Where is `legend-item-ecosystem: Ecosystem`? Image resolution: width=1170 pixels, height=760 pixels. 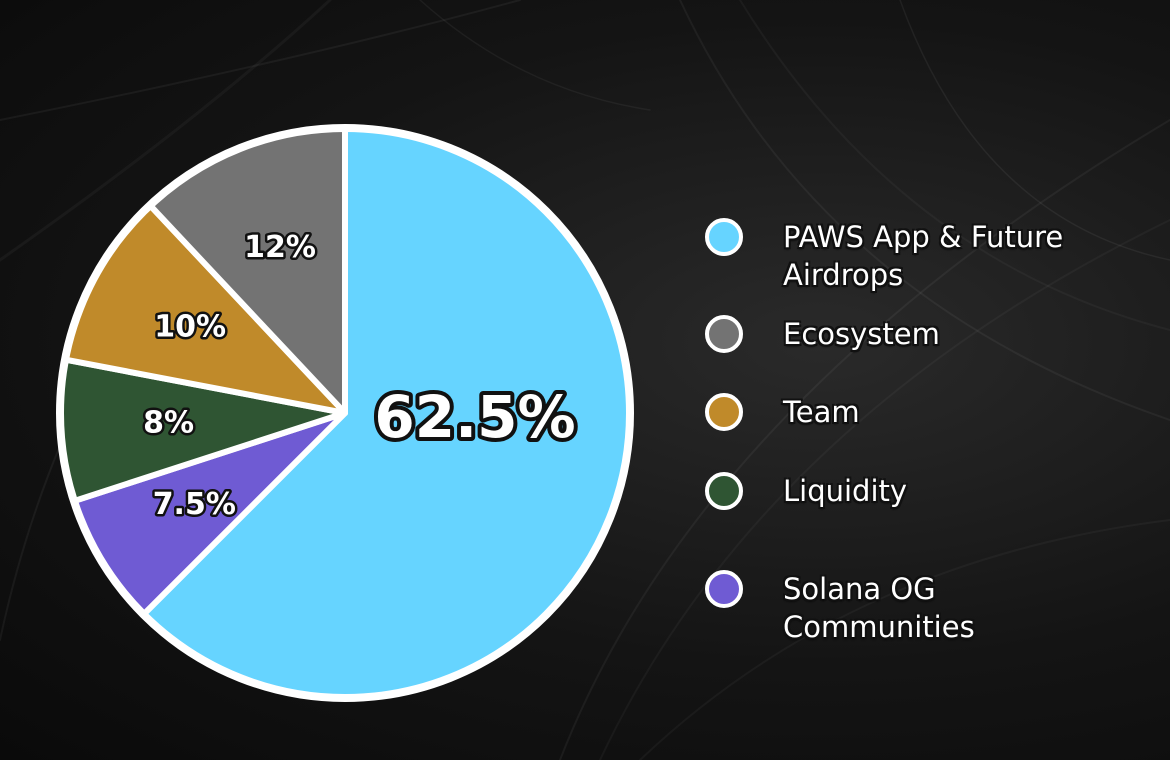
legend-item-ecosystem: Ecosystem is located at coordinates (909, 334).